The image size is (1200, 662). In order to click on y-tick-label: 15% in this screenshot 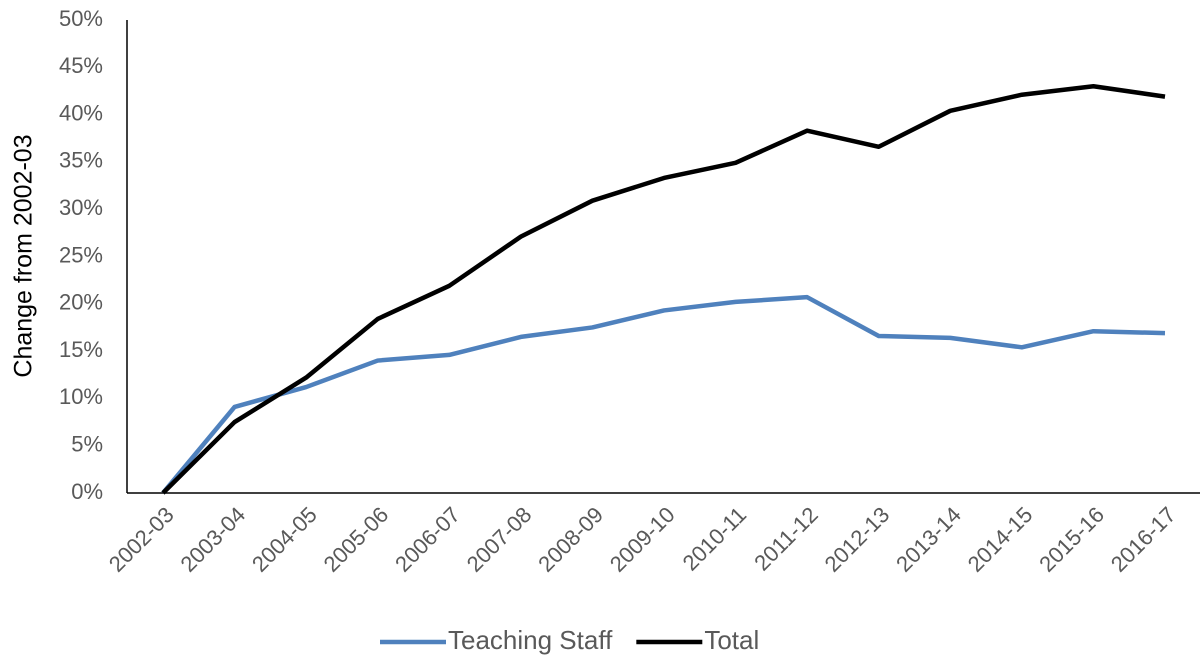, I will do `click(81, 349)`.